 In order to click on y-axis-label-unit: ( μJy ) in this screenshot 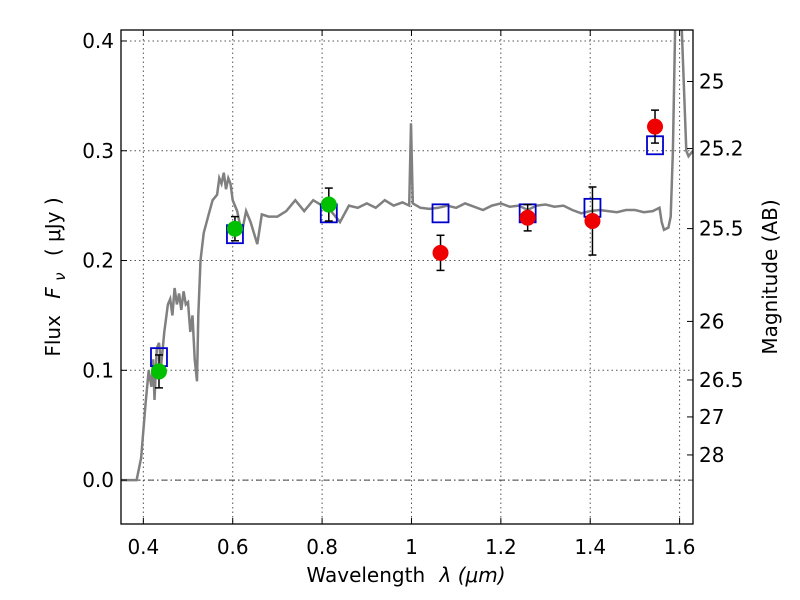, I will do `click(53, 226)`.